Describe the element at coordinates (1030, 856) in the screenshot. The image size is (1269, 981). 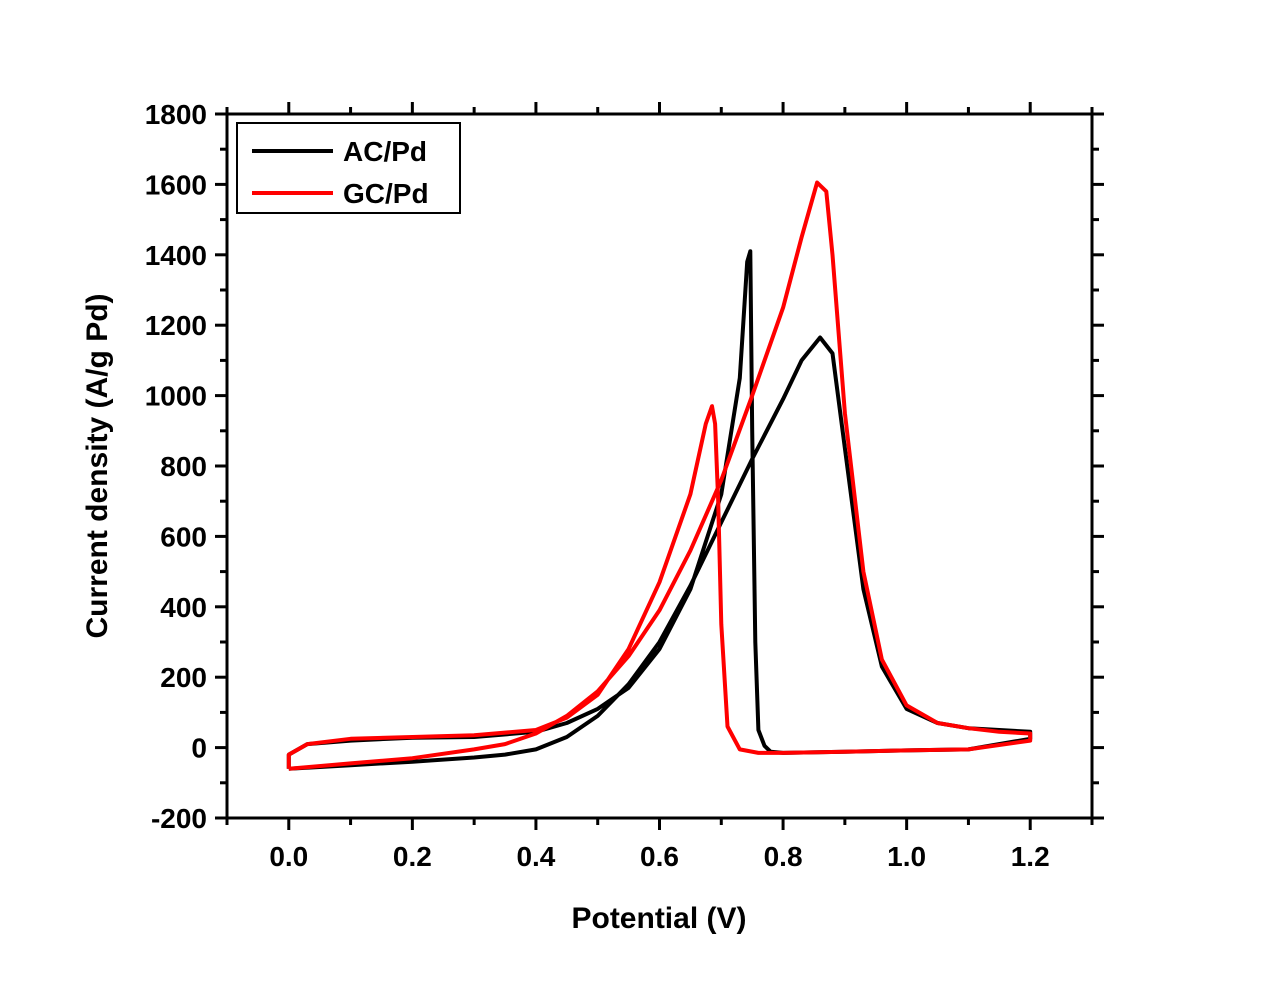
I see `x-tick-label: 1.2` at that location.